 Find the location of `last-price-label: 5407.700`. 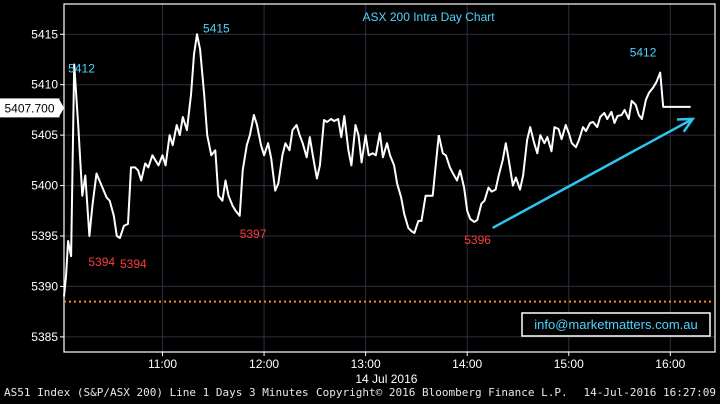

last-price-label: 5407.700 is located at coordinates (29, 108).